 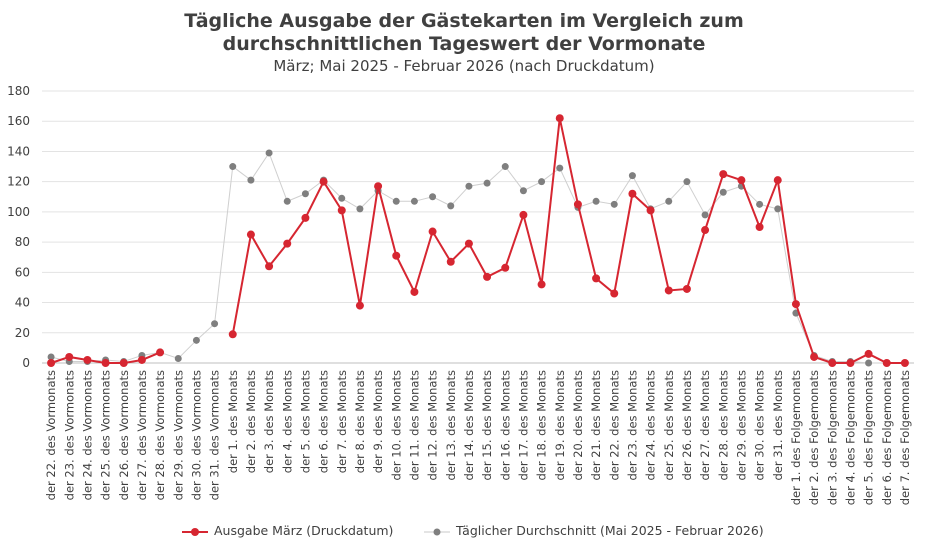 What do you see at coordinates (18, 91) in the screenshot?
I see `y-tick-label: 180` at bounding box center [18, 91].